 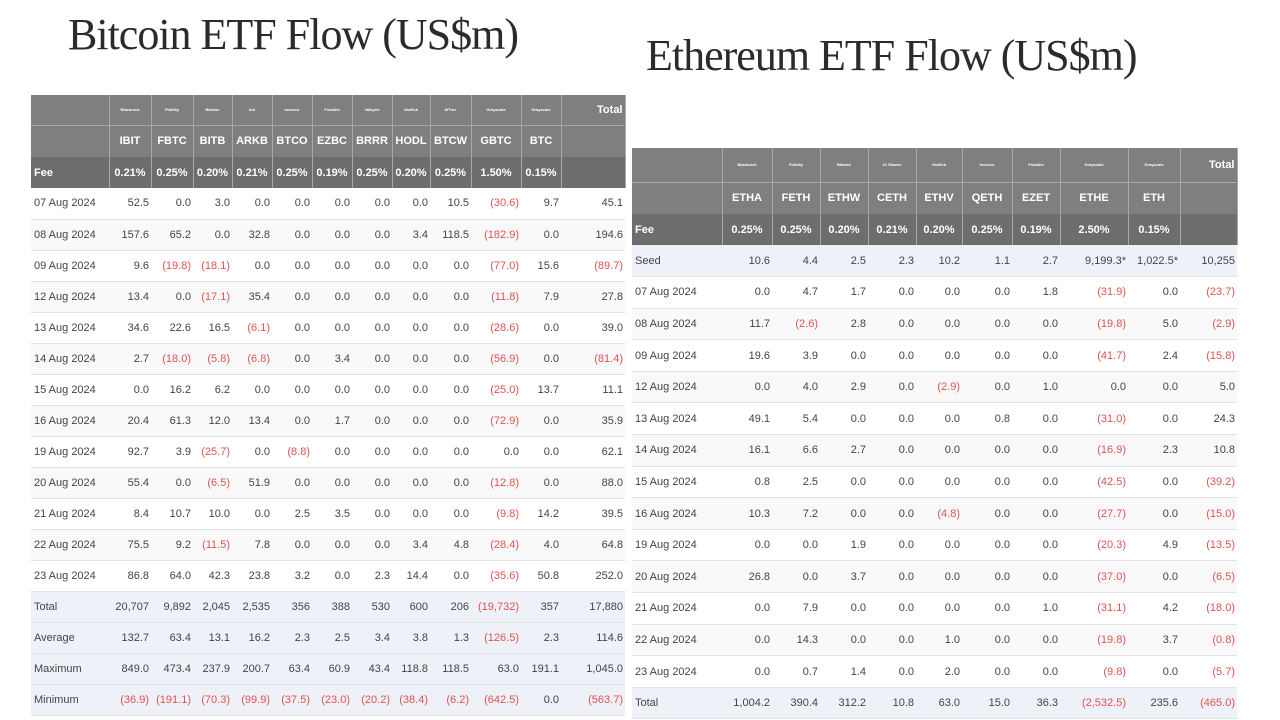 I want to click on row-label: 08 Aug 2024, so click(x=677, y=324).